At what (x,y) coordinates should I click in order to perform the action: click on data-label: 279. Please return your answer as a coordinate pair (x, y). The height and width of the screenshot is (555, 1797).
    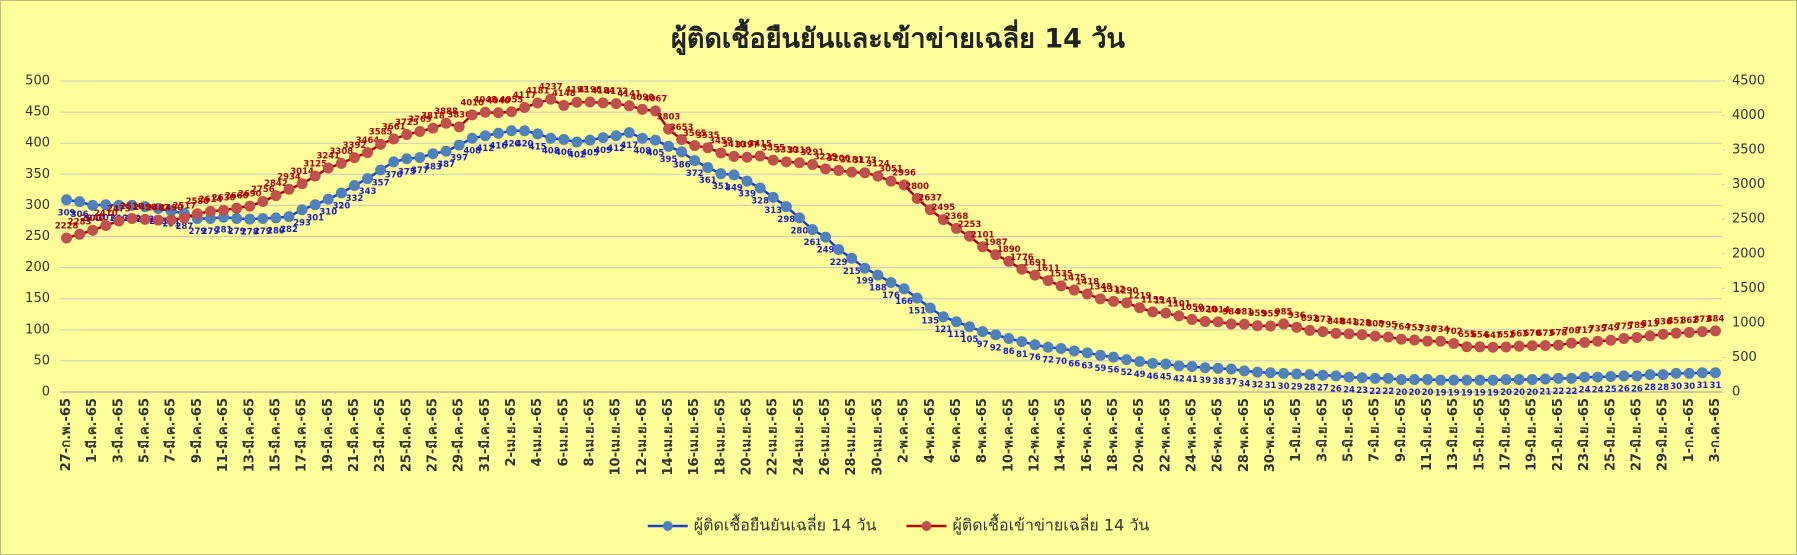
    Looking at the image, I should click on (198, 232).